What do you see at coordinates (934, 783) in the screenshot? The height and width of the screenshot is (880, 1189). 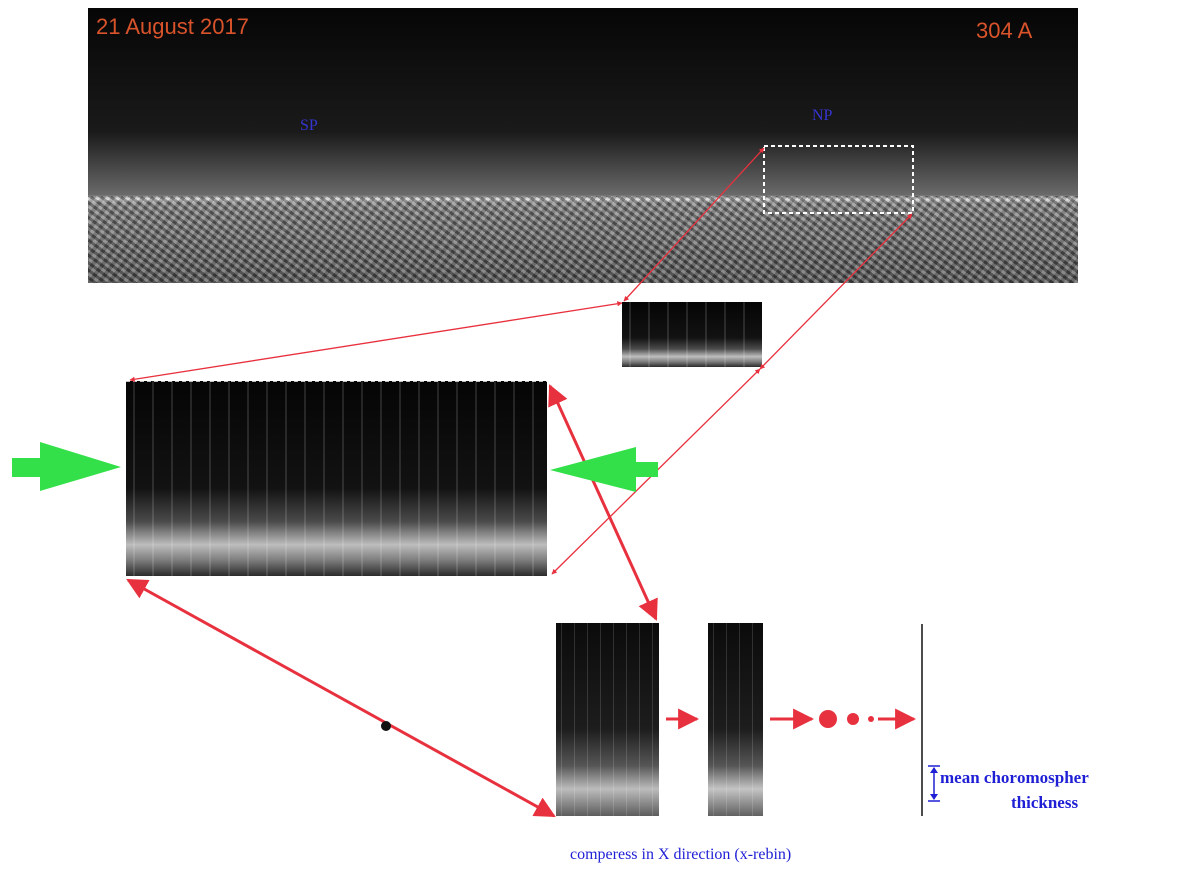 I see `thickness-bracket` at bounding box center [934, 783].